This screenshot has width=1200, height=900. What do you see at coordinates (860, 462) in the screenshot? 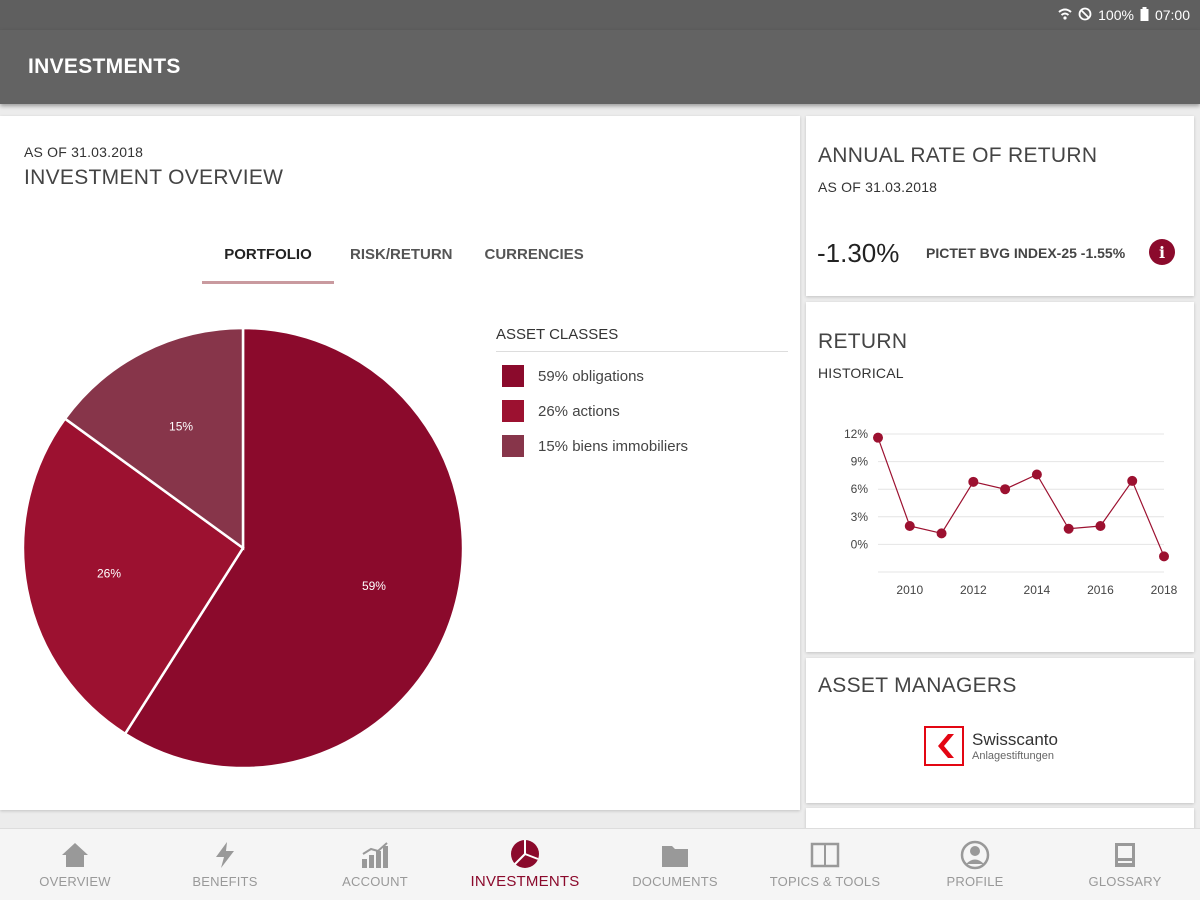
I see `y-tick-label: 9%` at bounding box center [860, 462].